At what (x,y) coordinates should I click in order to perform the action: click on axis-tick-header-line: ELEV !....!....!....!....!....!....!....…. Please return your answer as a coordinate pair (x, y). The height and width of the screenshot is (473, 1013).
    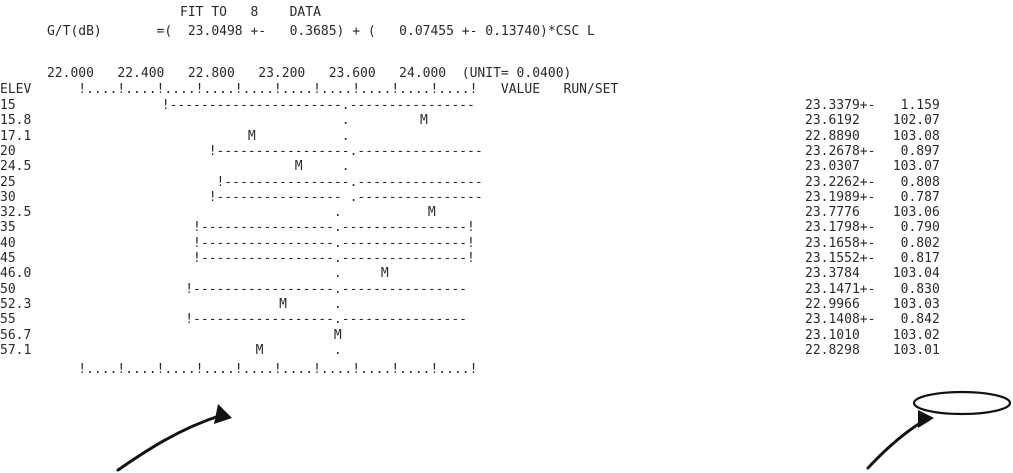
    Looking at the image, I should click on (309, 89).